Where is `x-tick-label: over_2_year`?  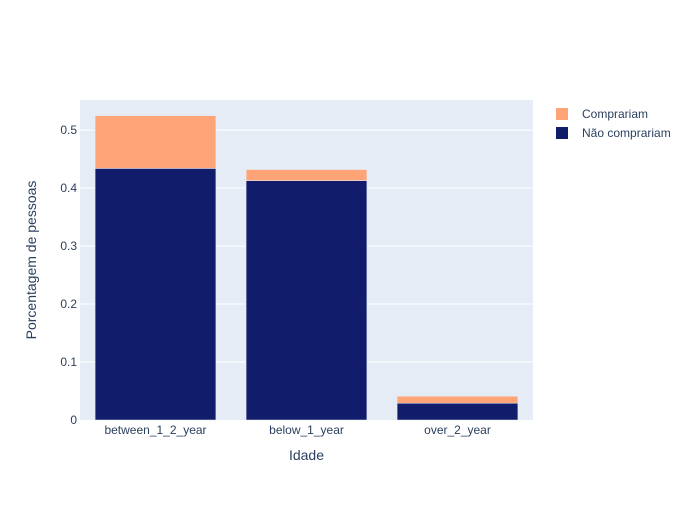
x-tick-label: over_2_year is located at coordinates (457, 430).